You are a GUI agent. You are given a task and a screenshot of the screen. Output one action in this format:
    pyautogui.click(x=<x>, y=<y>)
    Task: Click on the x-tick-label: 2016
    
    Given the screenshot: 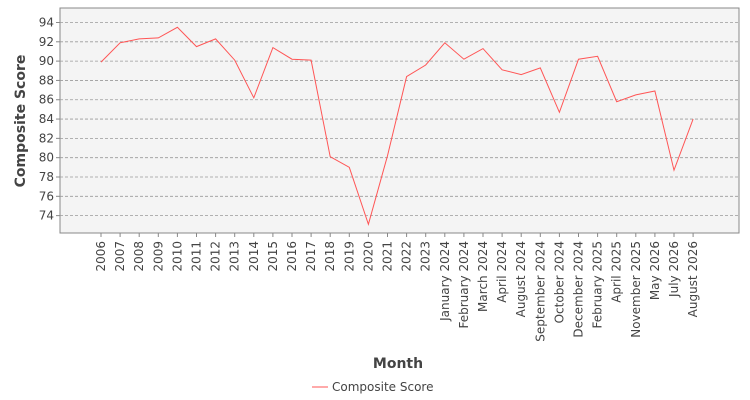 What is the action you would take?
    pyautogui.click(x=292, y=256)
    